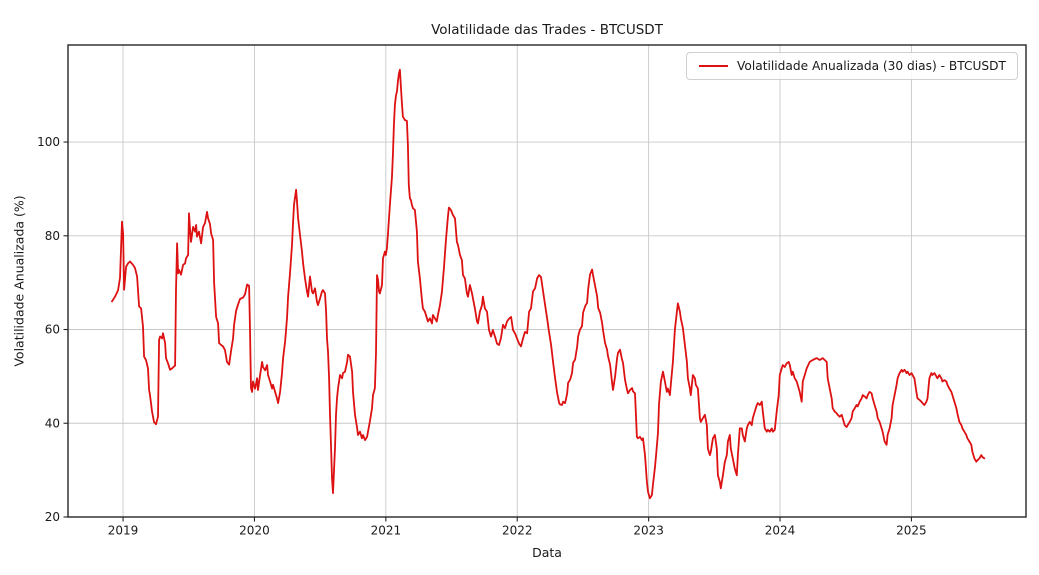  Describe the element at coordinates (52, 330) in the screenshot. I see `y-tick-label: 60` at that location.